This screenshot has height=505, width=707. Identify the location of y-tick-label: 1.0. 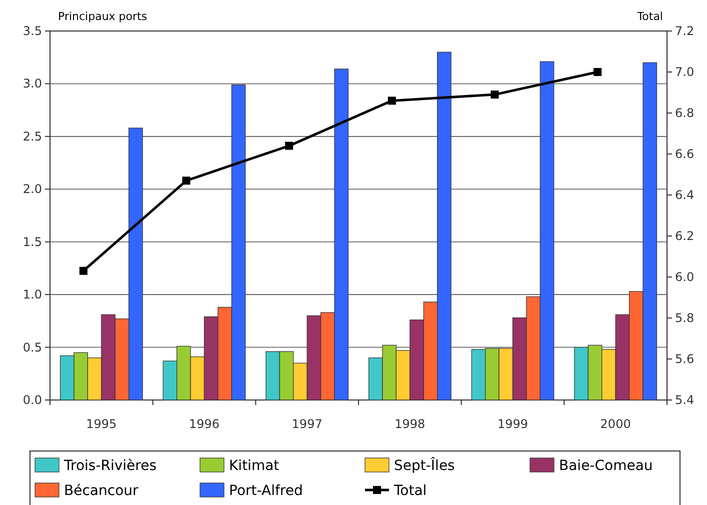
(32, 295).